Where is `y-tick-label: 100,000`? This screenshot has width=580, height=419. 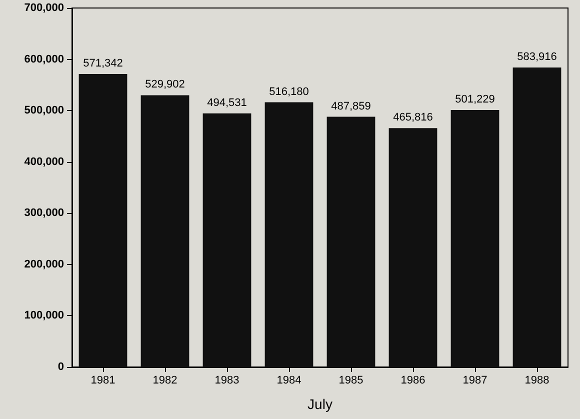
y-tick-label: 100,000 is located at coordinates (44, 316).